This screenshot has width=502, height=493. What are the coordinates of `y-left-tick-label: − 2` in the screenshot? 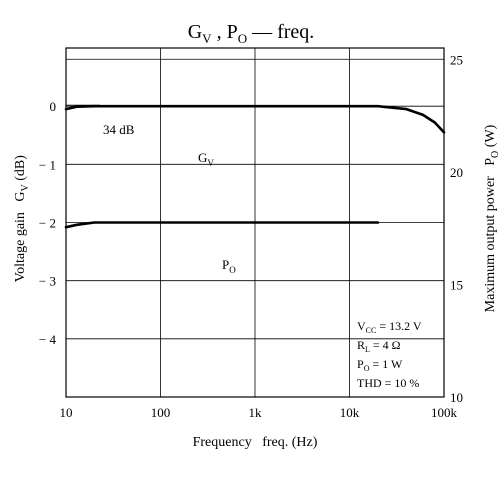 It's located at (47, 223).